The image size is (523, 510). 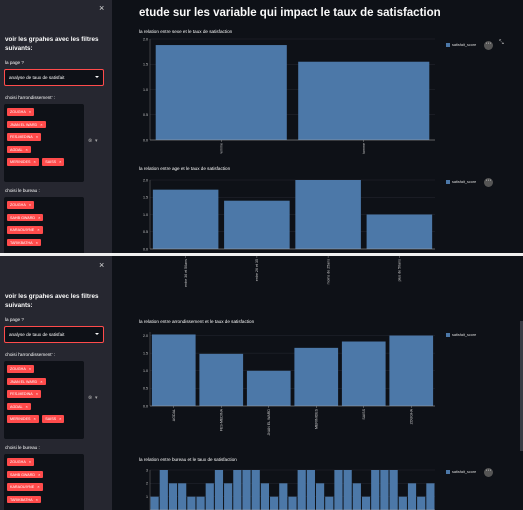 What do you see at coordinates (147, 484) in the screenshot?
I see `y-tick-label: 2` at bounding box center [147, 484].